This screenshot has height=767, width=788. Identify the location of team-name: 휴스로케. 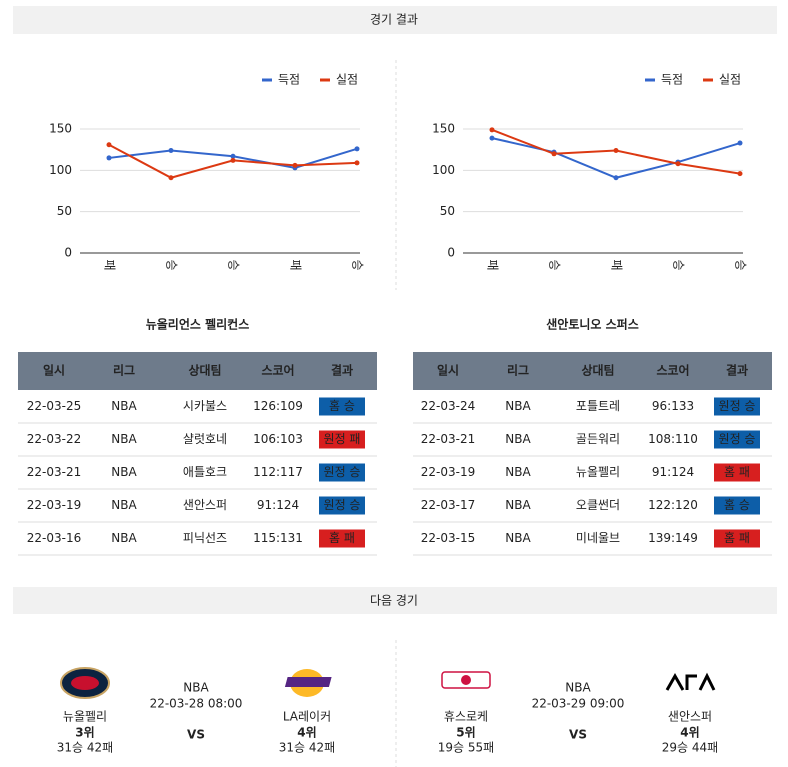
(466, 717).